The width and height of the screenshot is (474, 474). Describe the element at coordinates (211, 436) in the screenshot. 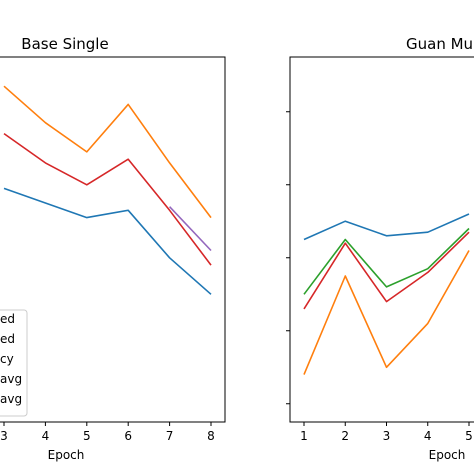

I see `x-tick-label: 8` at that location.